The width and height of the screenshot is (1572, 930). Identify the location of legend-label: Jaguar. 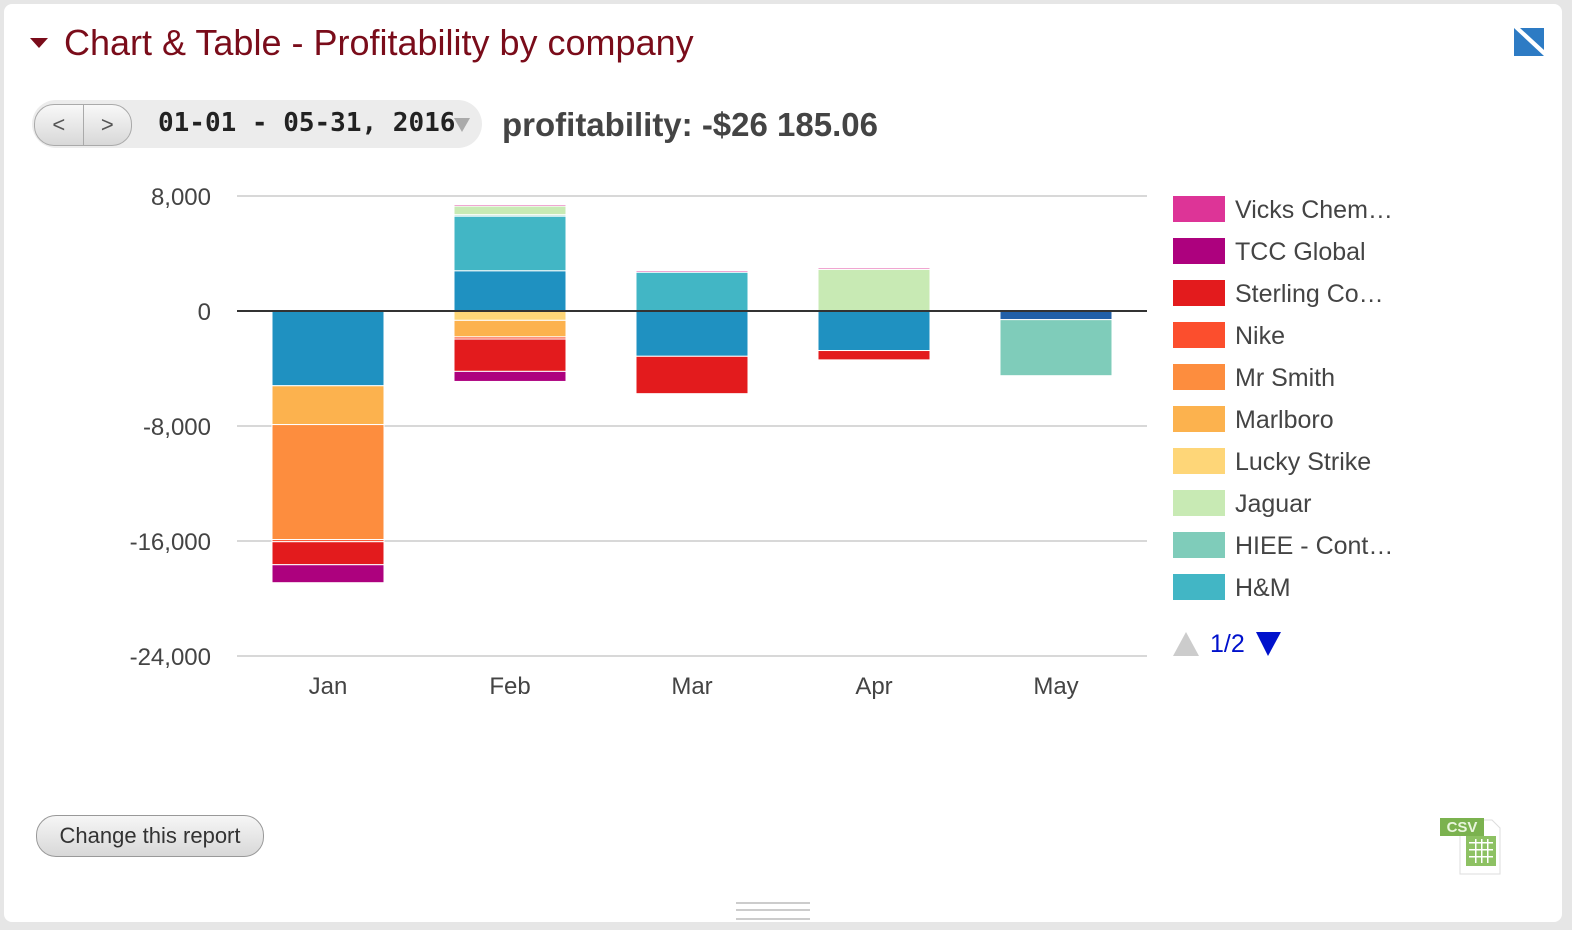
(1273, 504).